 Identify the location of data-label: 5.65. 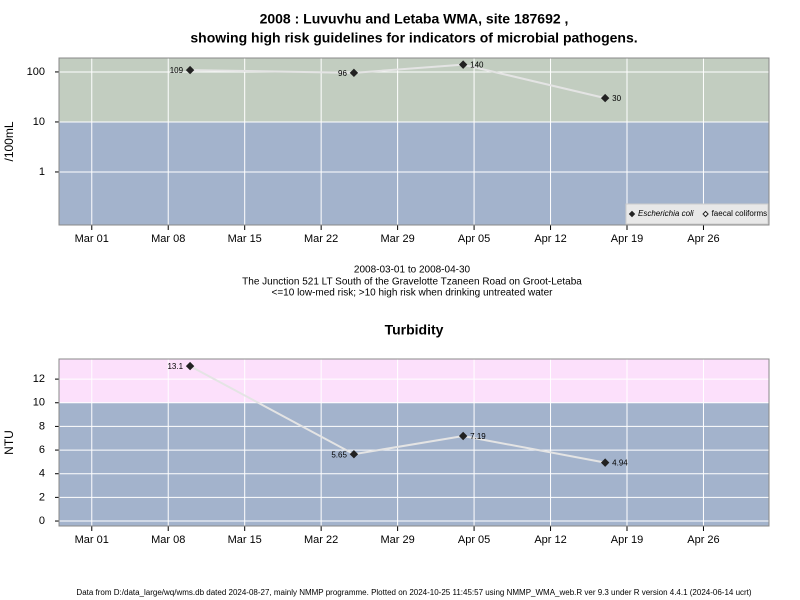
(339, 454).